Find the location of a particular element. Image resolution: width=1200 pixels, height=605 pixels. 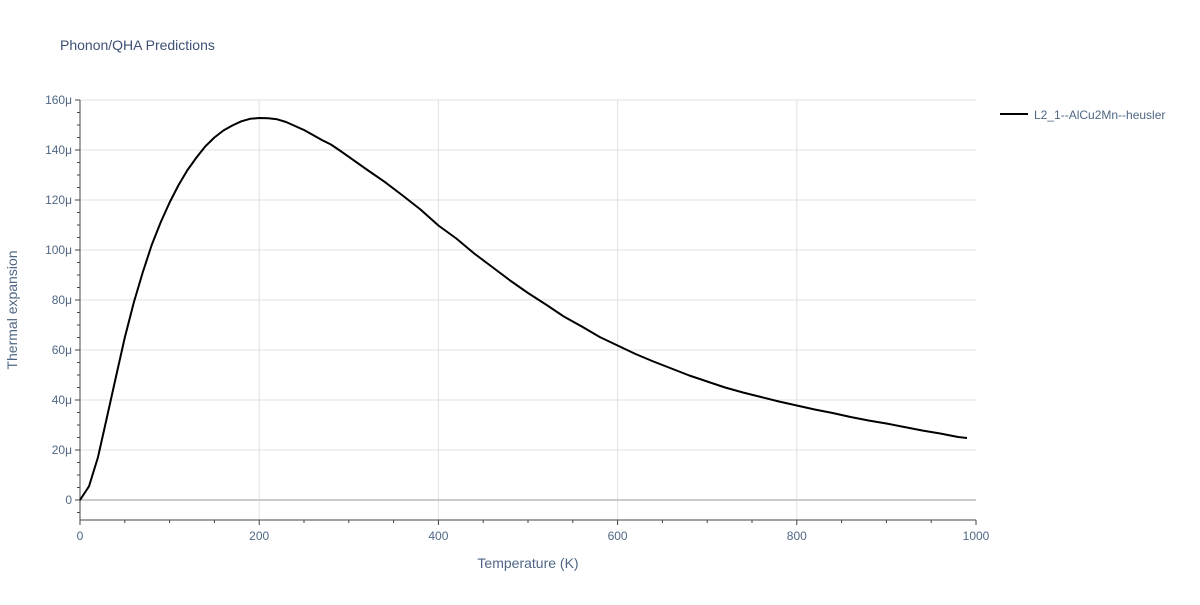

x-tick-label: 400 is located at coordinates (438, 536).